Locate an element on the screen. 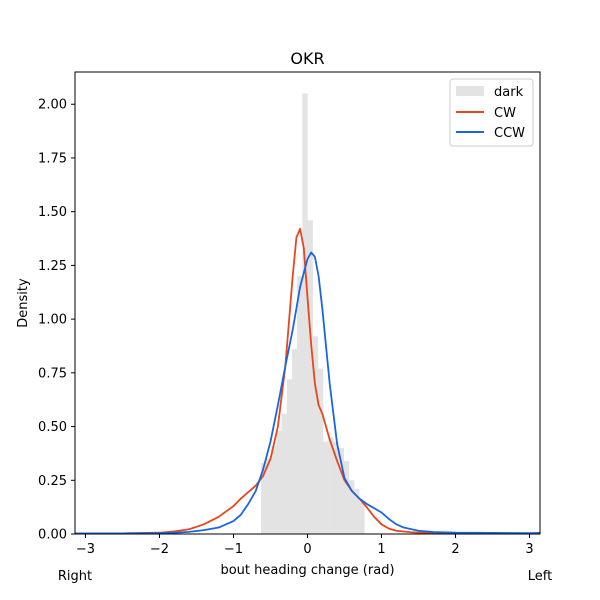  y-tick-label: 2.00 is located at coordinates (52, 105).